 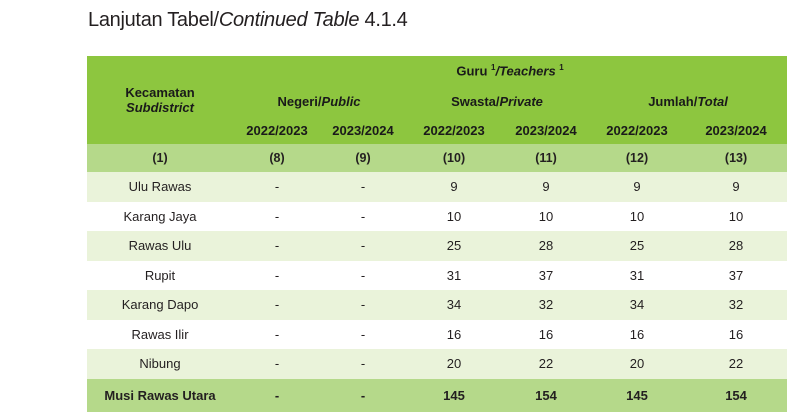 I want to click on table-row: Karang Dapo - -34 32 34 32, so click(x=437, y=305).